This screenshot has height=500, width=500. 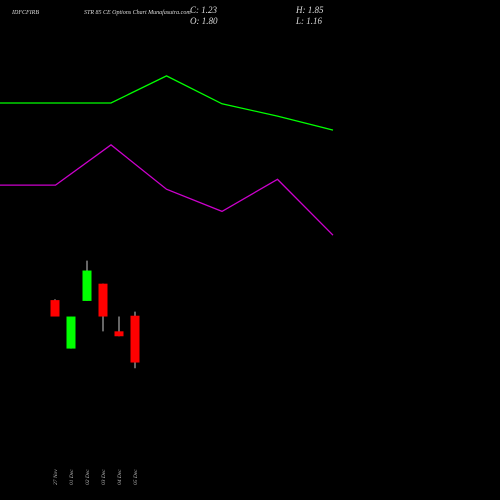 I want to click on high-label: H: 1.85, so click(x=309, y=10).